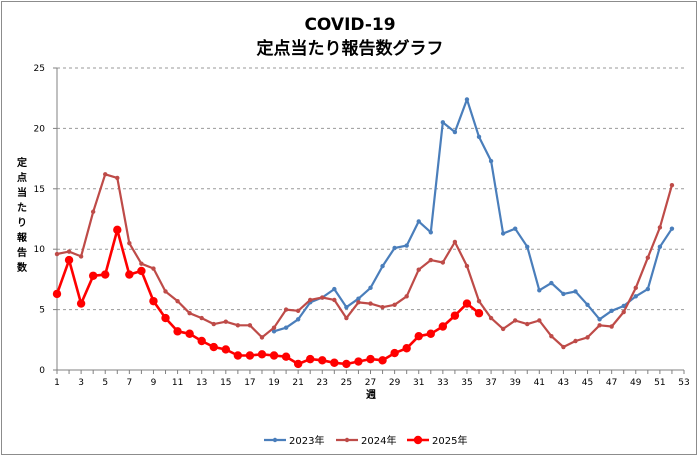  I want to click on x-tick-label: 45, so click(587, 383).